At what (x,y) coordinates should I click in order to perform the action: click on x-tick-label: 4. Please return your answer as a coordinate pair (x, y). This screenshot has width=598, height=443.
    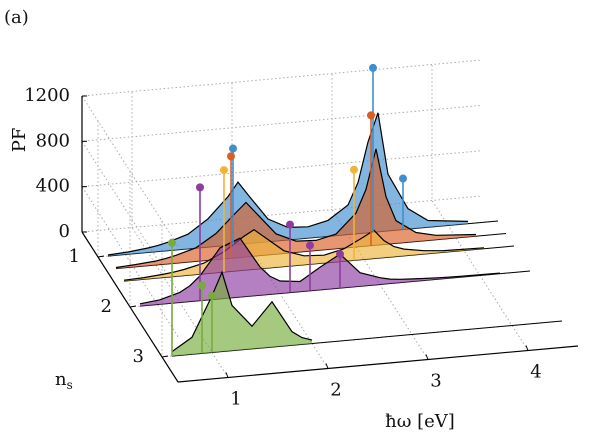
    Looking at the image, I should click on (535, 372).